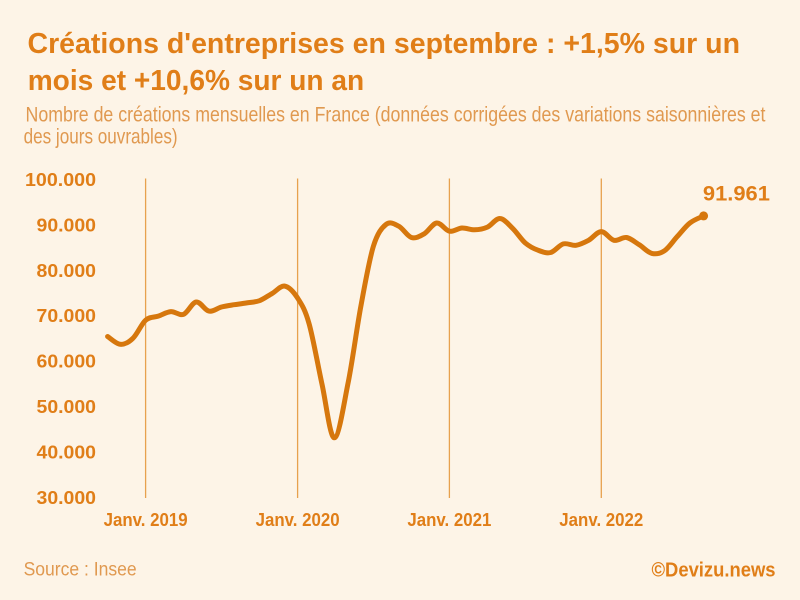 Image resolution: width=800 pixels, height=600 pixels. Describe the element at coordinates (67, 407) in the screenshot. I see `svg-text: 50.000` at that location.